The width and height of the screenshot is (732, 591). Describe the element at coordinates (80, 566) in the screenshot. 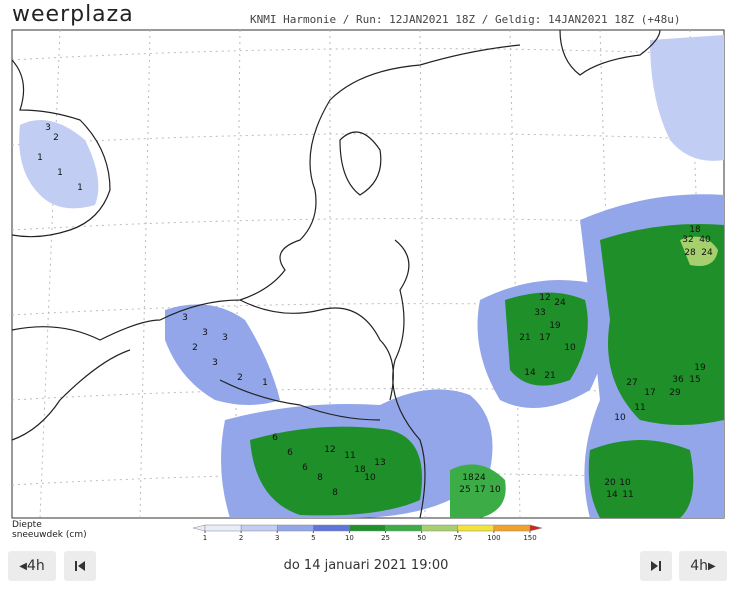

I see `first-frame` at that location.